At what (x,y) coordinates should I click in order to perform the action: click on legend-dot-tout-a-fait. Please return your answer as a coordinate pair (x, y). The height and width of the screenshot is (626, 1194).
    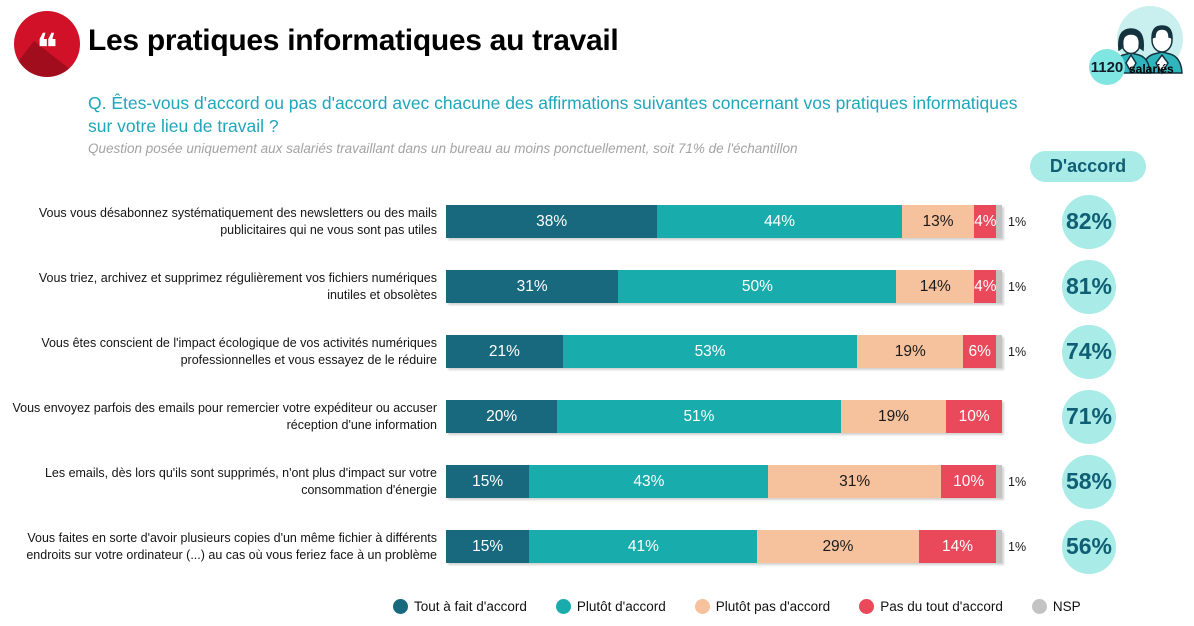
    Looking at the image, I should click on (400, 606).